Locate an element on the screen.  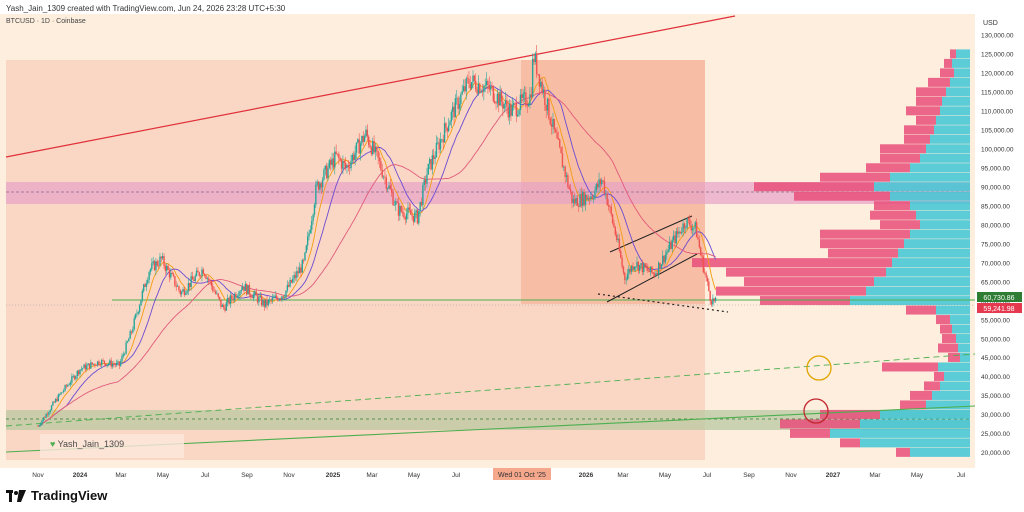
axis-background is located at coordinates (999, 248).